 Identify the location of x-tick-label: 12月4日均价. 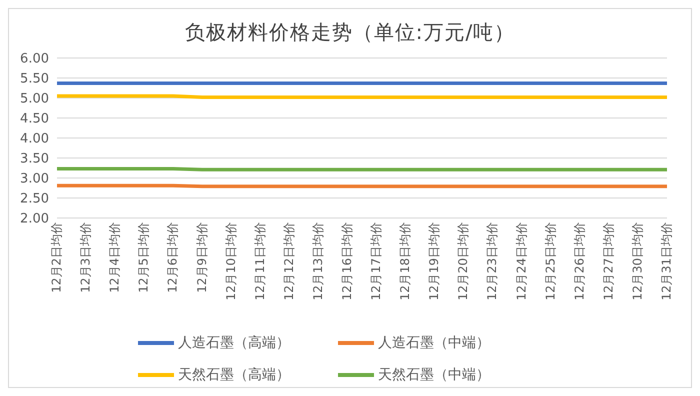
(115, 257).